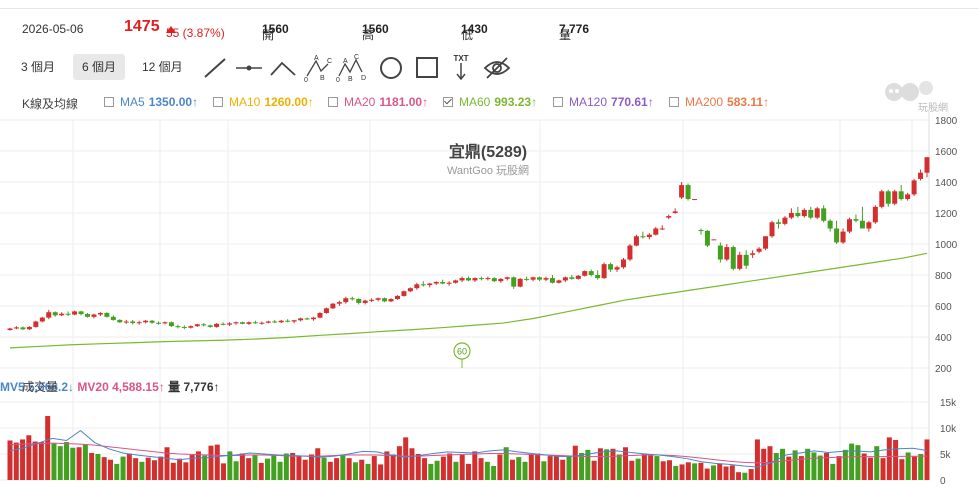 The height and width of the screenshot is (487, 979). I want to click on ma5-checkbox, so click(109, 102).